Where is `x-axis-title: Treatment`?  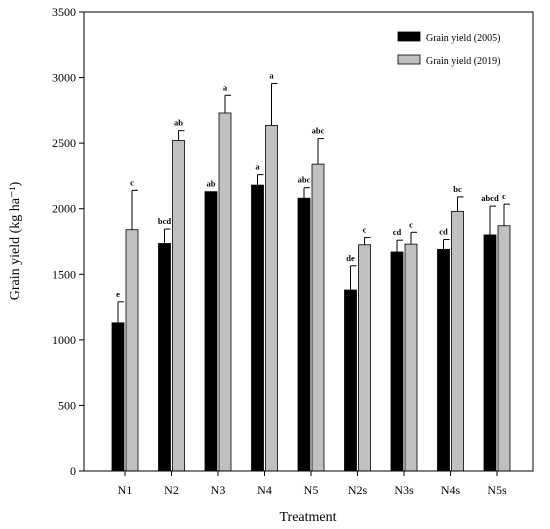 x-axis-title: Treatment is located at coordinates (307, 517).